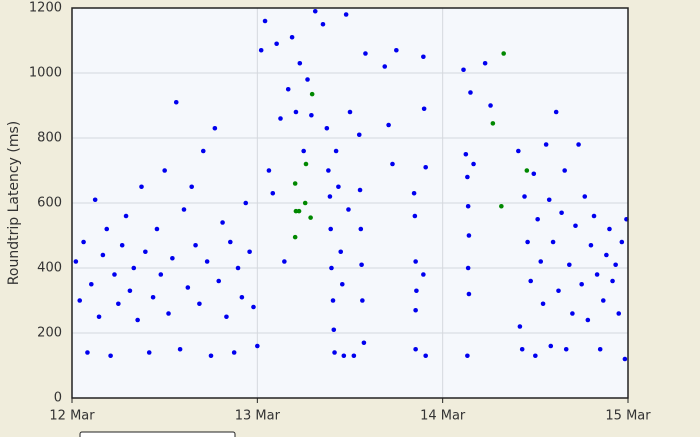  Describe the element at coordinates (49, 333) in the screenshot. I see `y-tick-label: 200` at that location.